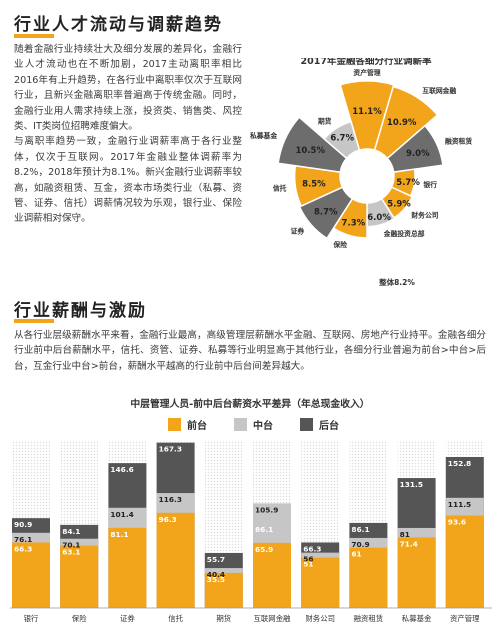 This screenshot has width=500, height=641. Describe the element at coordinates (320, 618) in the screenshot. I see `bar-category-label: 财务公司` at that location.